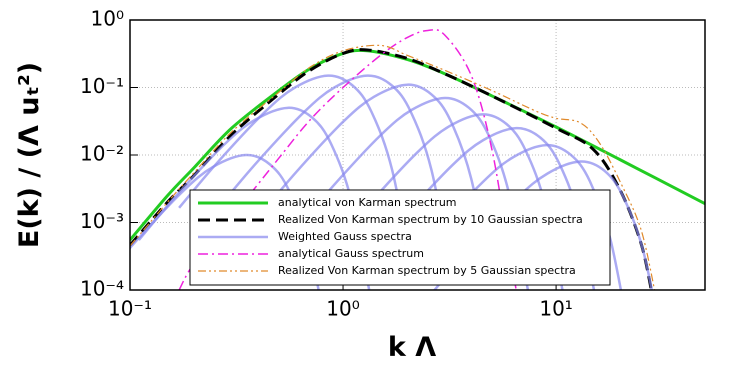  What do you see at coordinates (102, 289) in the screenshot?
I see `y-tick-label: 10⁻⁴` at bounding box center [102, 289].